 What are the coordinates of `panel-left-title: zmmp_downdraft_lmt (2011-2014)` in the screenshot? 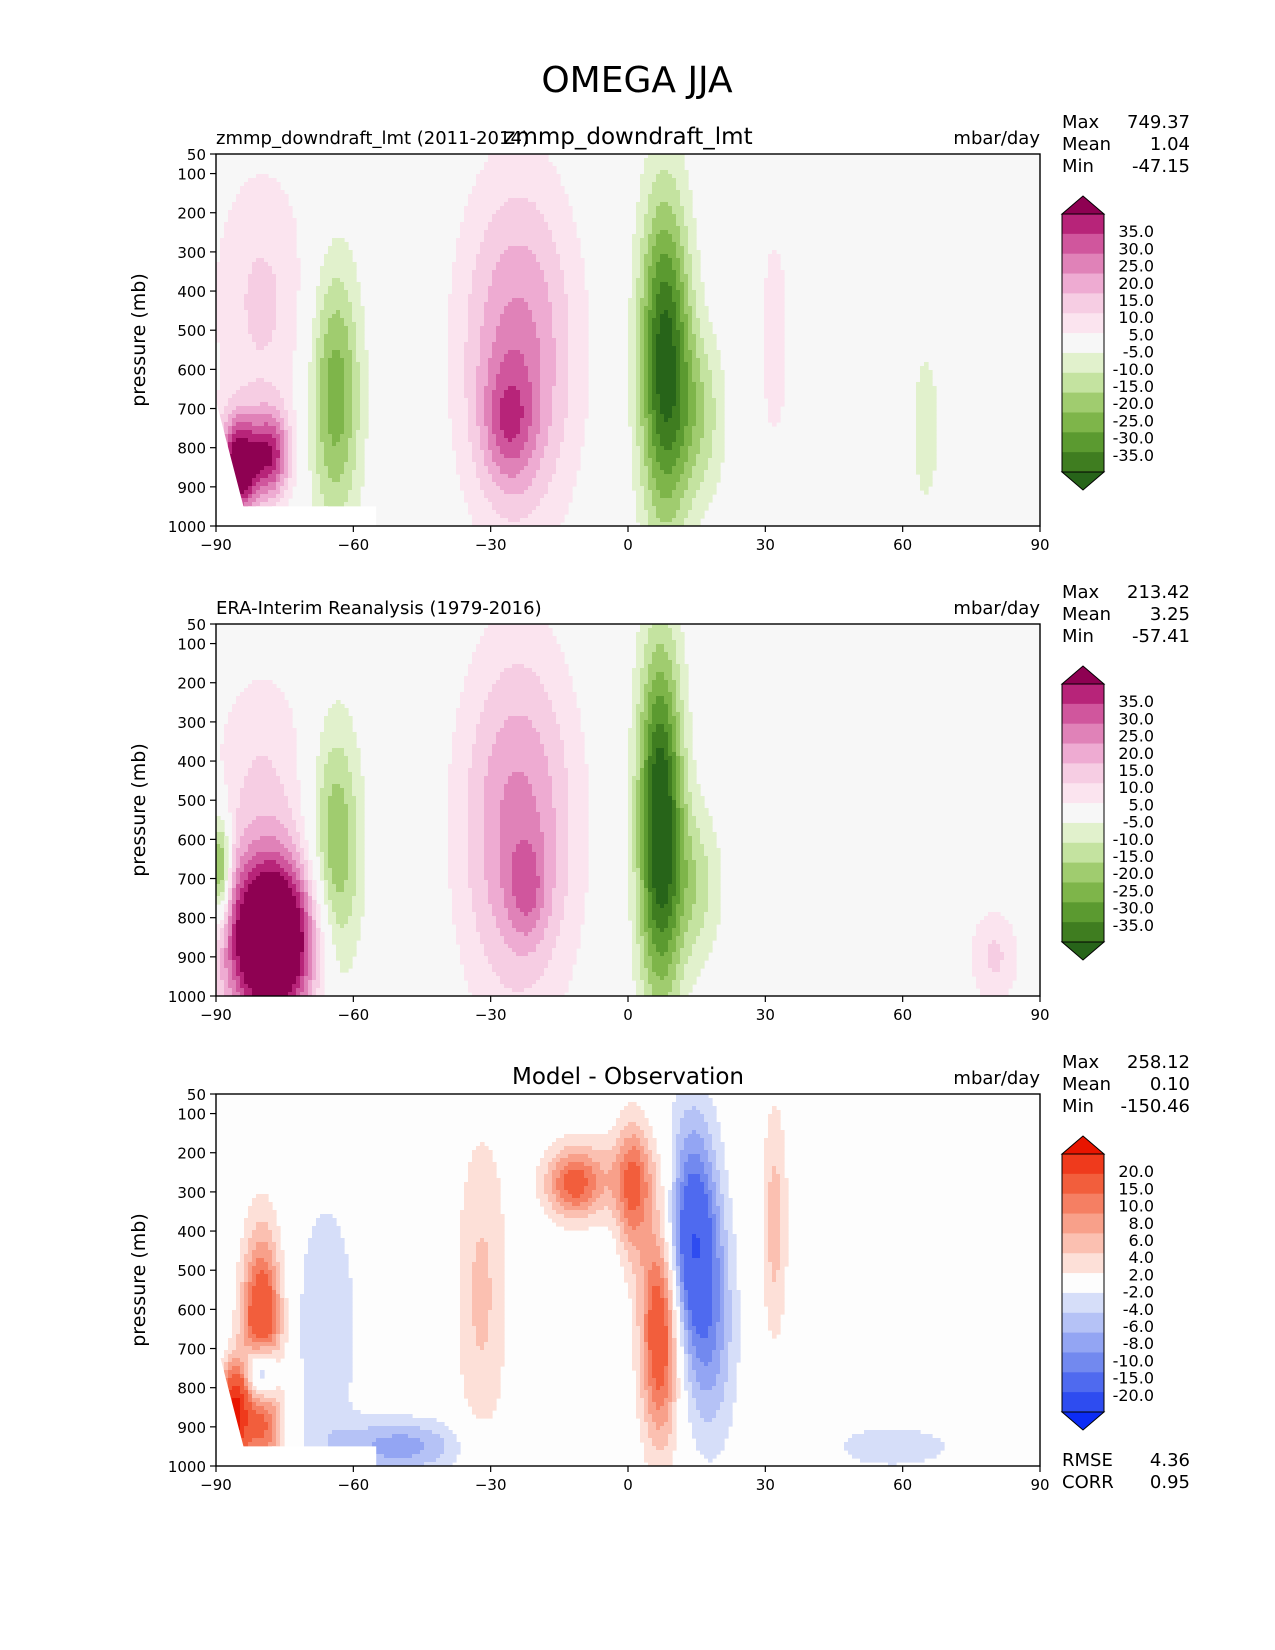 It's located at (372, 138).